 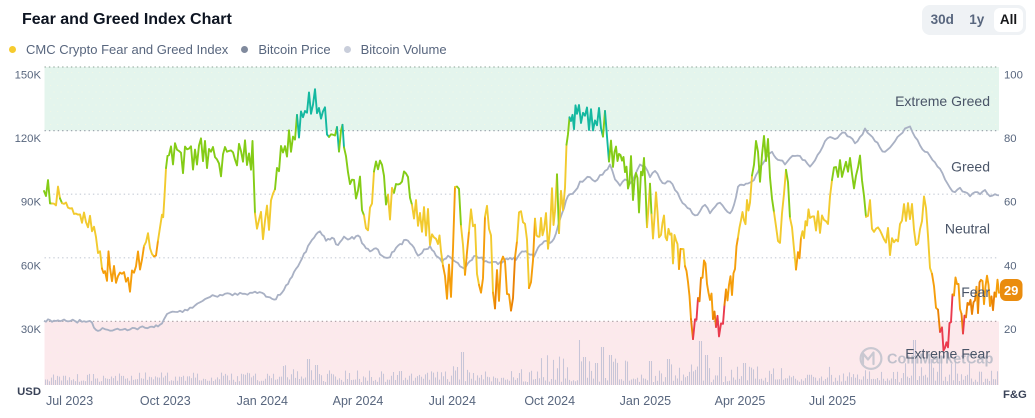 I want to click on svg-text: 90K, so click(x=31, y=203).